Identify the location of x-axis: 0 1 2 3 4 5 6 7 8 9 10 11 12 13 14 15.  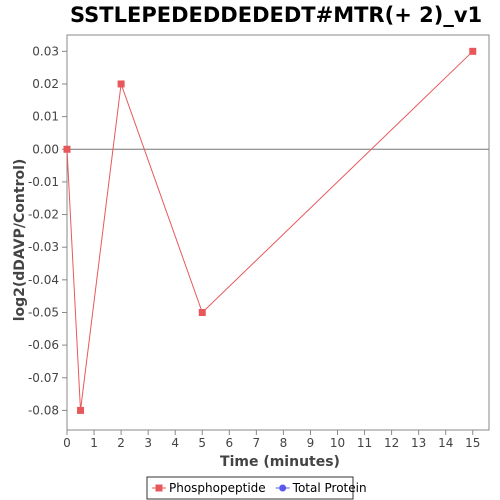
(271, 440).